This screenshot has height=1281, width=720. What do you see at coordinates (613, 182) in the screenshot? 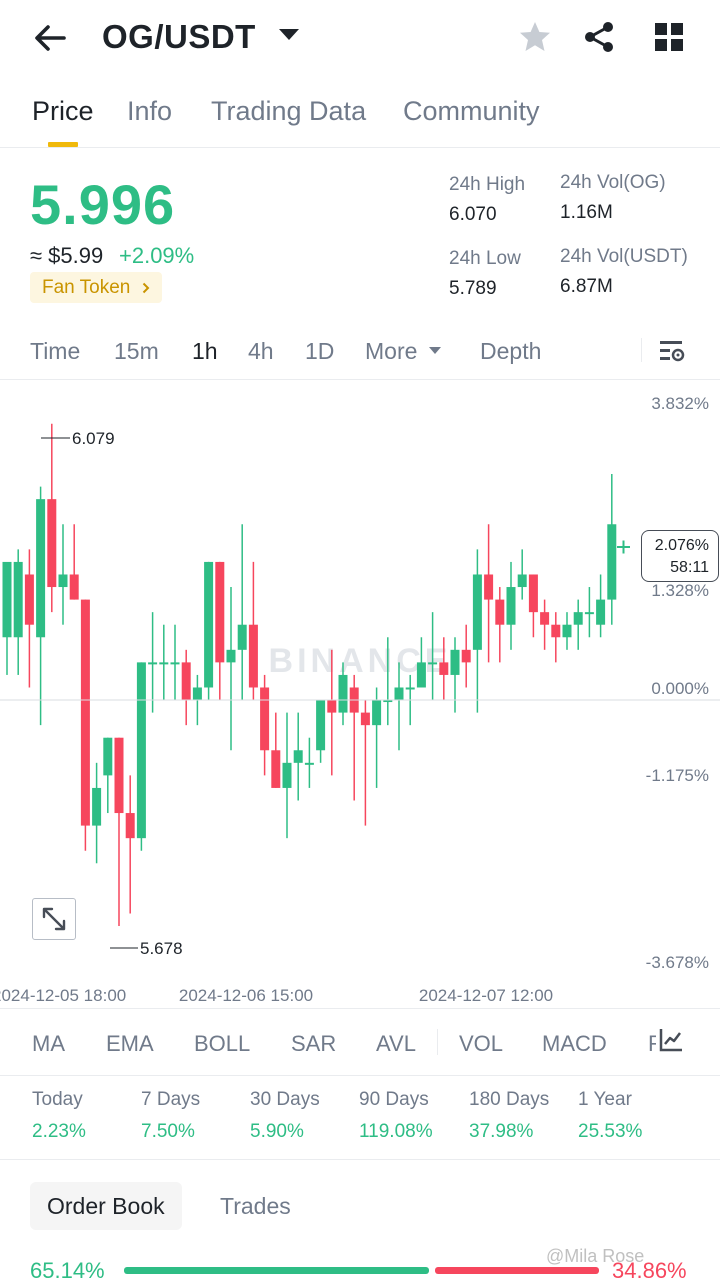
I see `vol-og-label: 24h Vol(OG)` at bounding box center [613, 182].